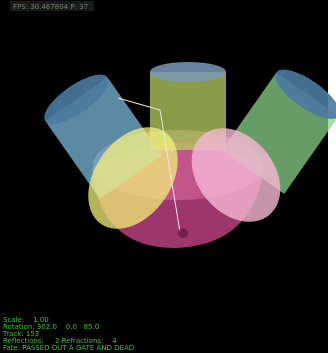 The image size is (336, 353). I want to click on fps-text: FPS: 30.467804 P: 37, so click(50, 7).